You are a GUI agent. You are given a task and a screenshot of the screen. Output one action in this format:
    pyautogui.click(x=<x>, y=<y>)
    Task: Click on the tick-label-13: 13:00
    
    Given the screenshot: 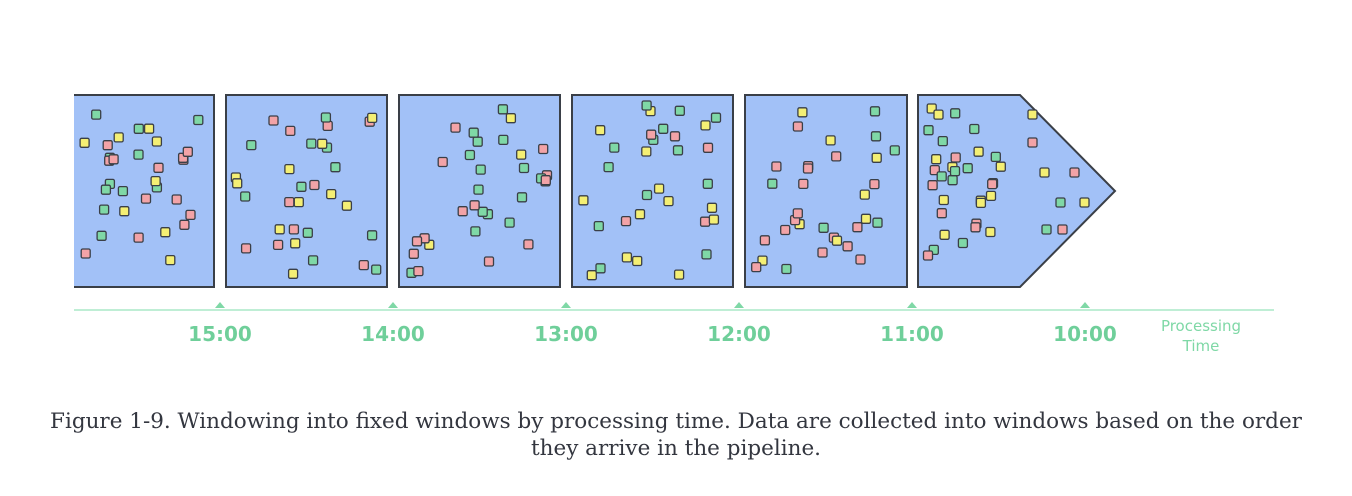 What is the action you would take?
    pyautogui.click(x=566, y=334)
    